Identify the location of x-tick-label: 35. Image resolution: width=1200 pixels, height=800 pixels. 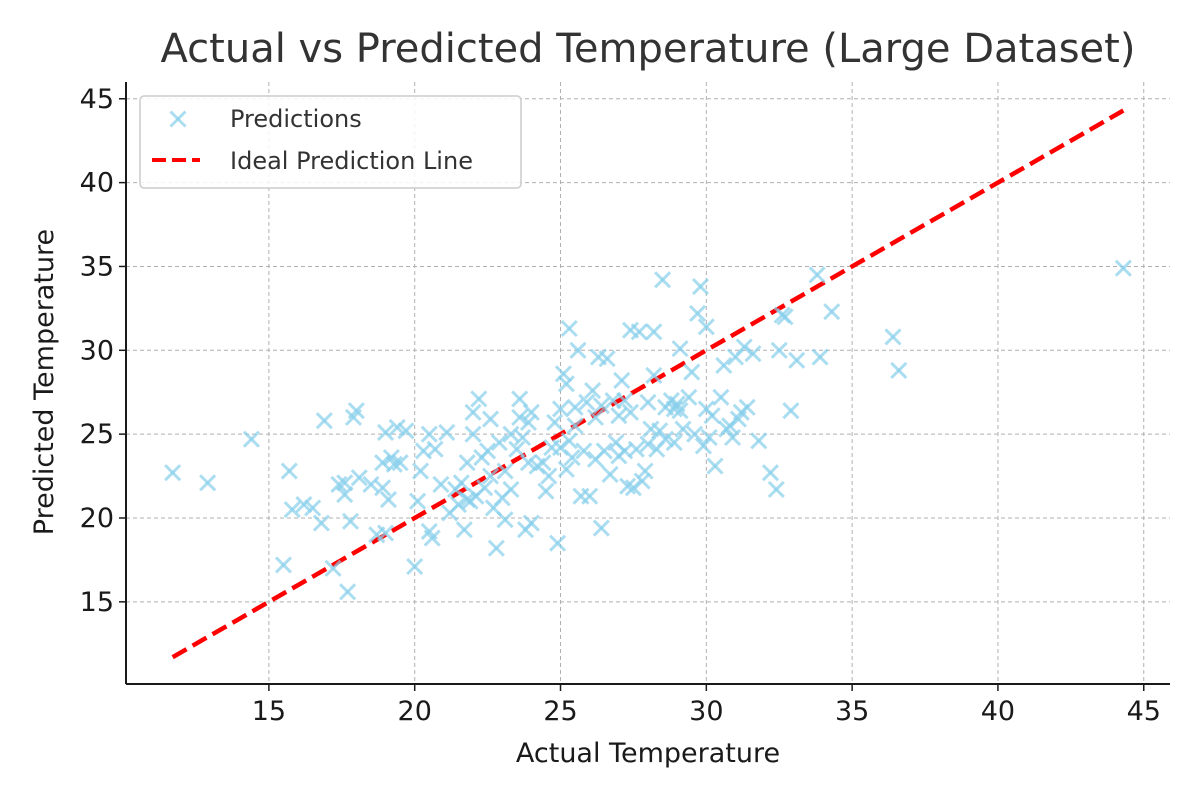
(852, 711).